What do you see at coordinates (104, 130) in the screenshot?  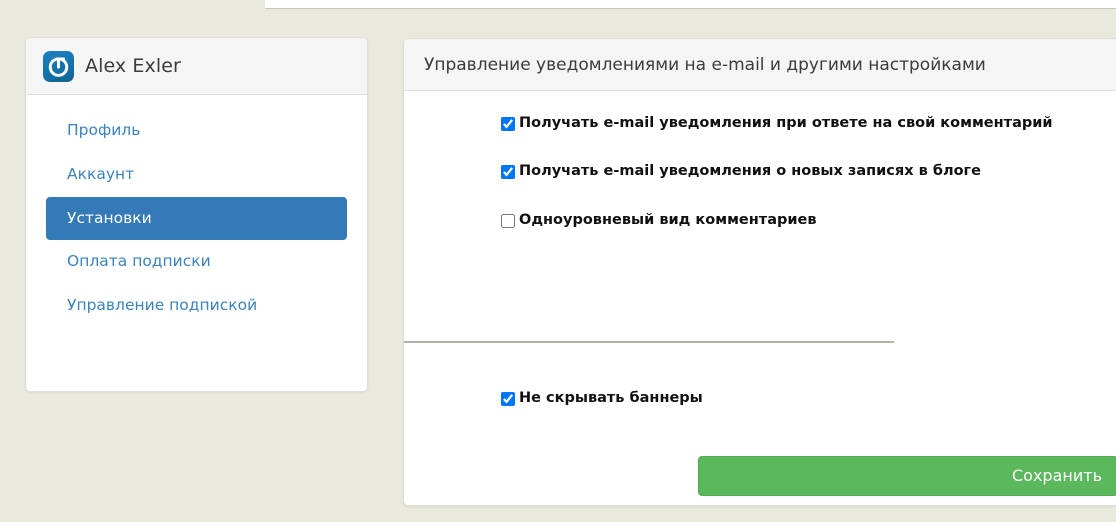 I see `sidebar-item-profile: Профиль` at bounding box center [104, 130].